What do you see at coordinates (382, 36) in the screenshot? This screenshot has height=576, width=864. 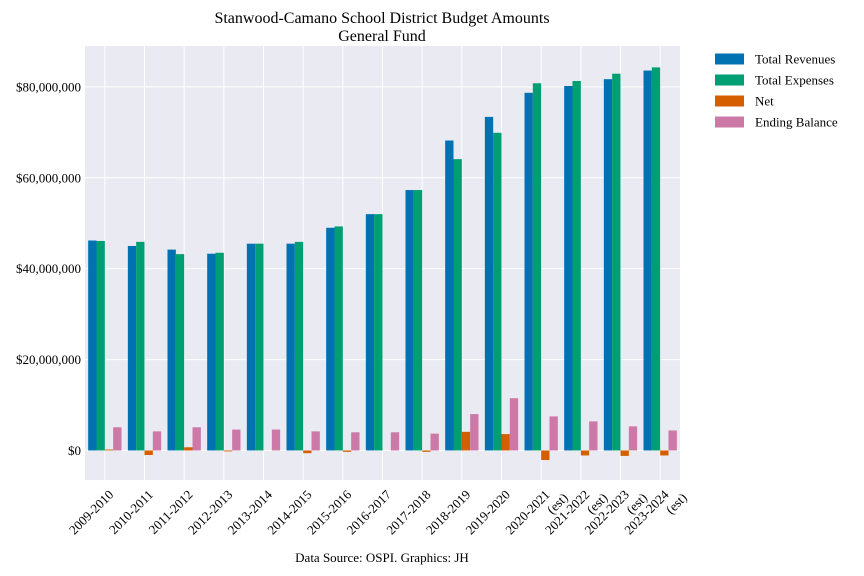 I see `chart-subtitle: General Fund` at bounding box center [382, 36].